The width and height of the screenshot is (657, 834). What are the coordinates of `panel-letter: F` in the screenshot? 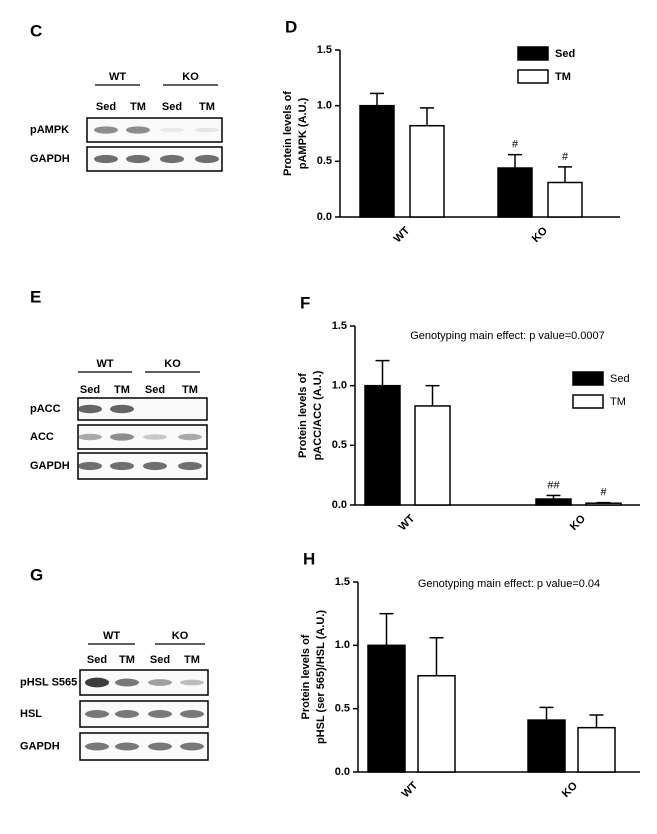 It's located at (305, 302).